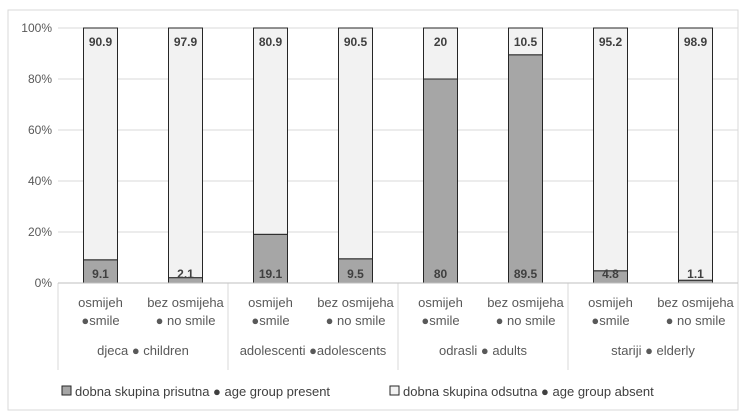 Image resolution: width=745 pixels, height=413 pixels. What do you see at coordinates (355, 274) in the screenshot?
I see `data-label-present: 9.5` at bounding box center [355, 274].